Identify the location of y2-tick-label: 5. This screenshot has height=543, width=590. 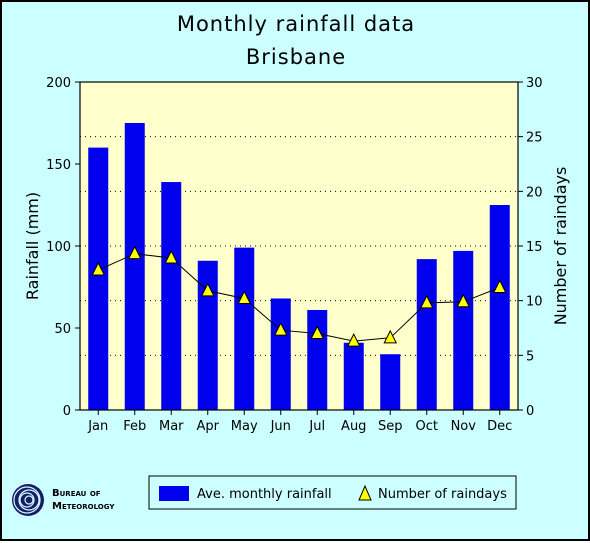
(530, 356).